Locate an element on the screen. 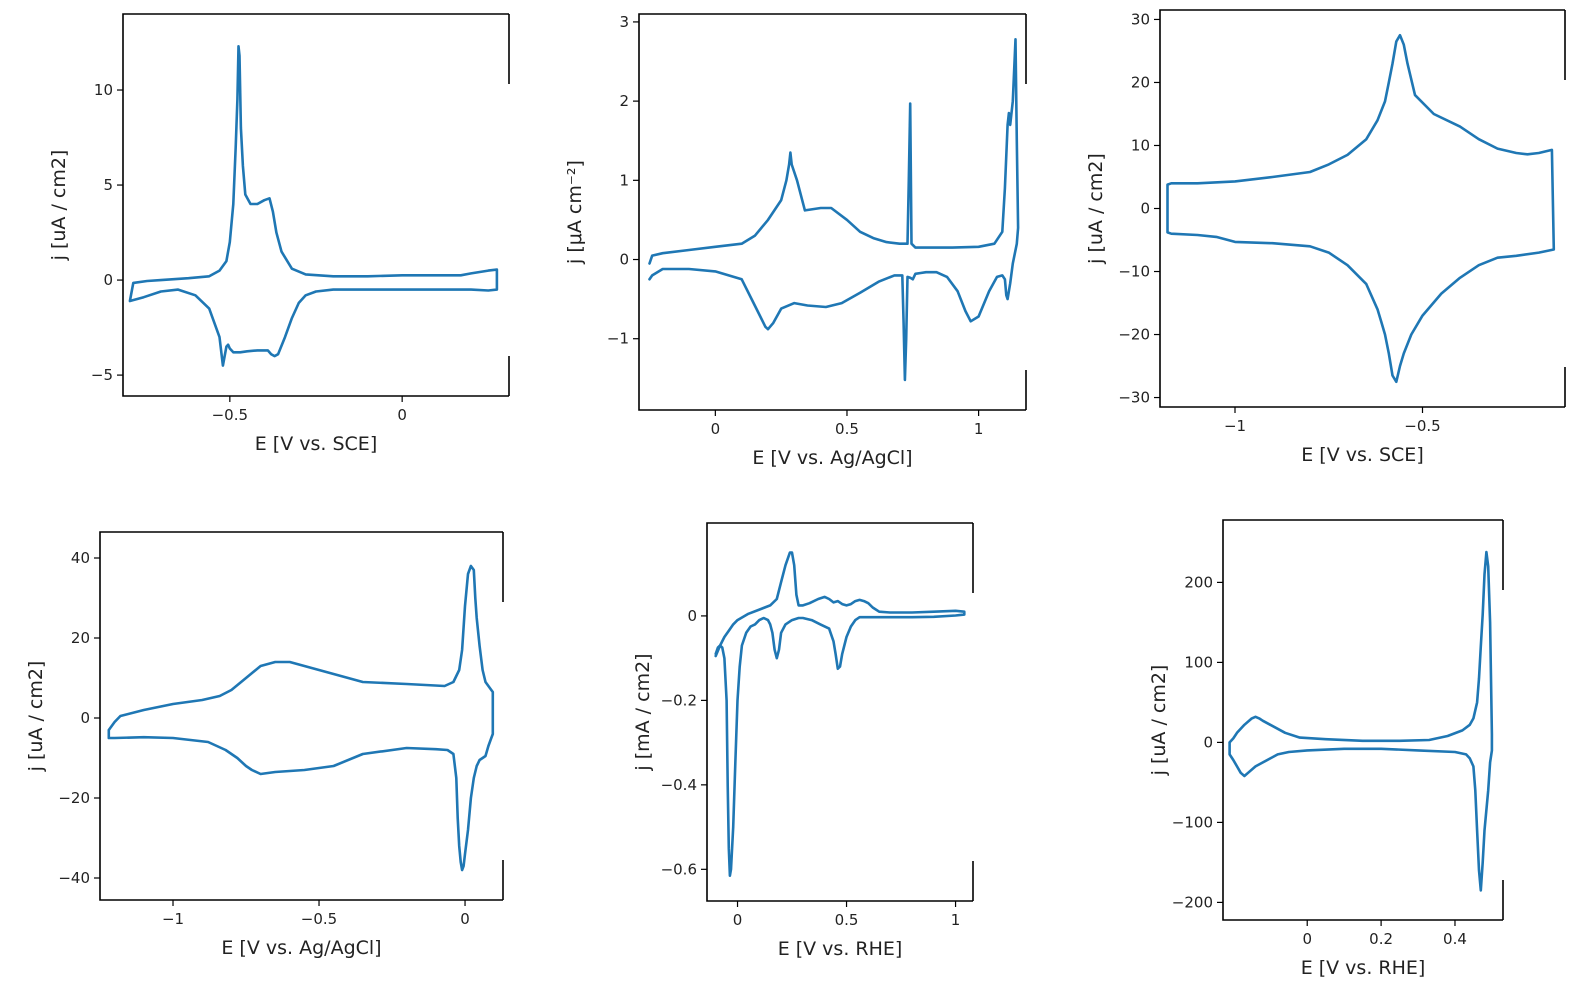 This screenshot has width=1581, height=1003. y-tick-label: −10 is located at coordinates (1134, 272).